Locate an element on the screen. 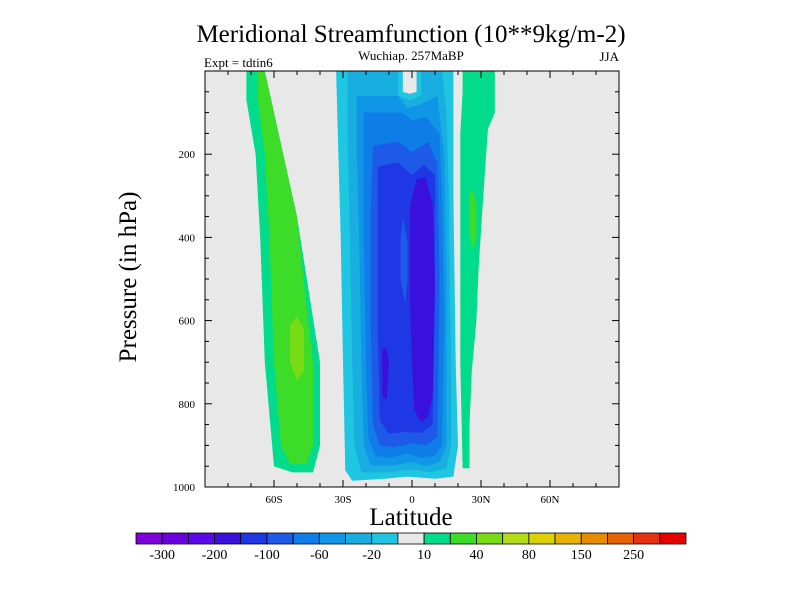 This screenshot has height=600, width=800. chart-title: Meridional Streamfunction (10**9kg/m-2) is located at coordinates (410, 34).